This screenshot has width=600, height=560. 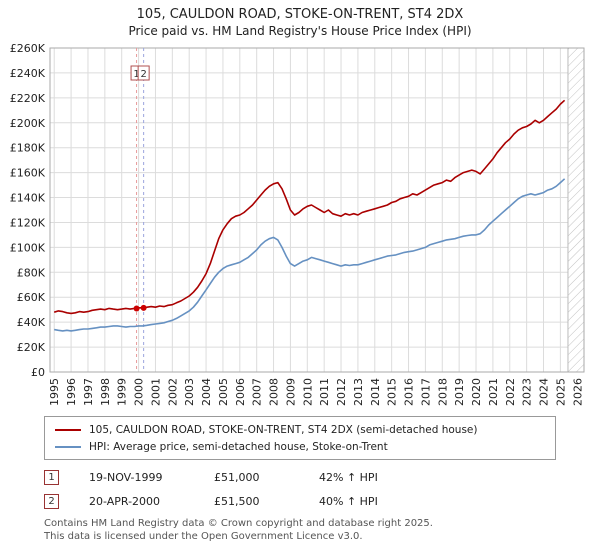 I want to click on svg-text: £20K, so click(x=31, y=347).